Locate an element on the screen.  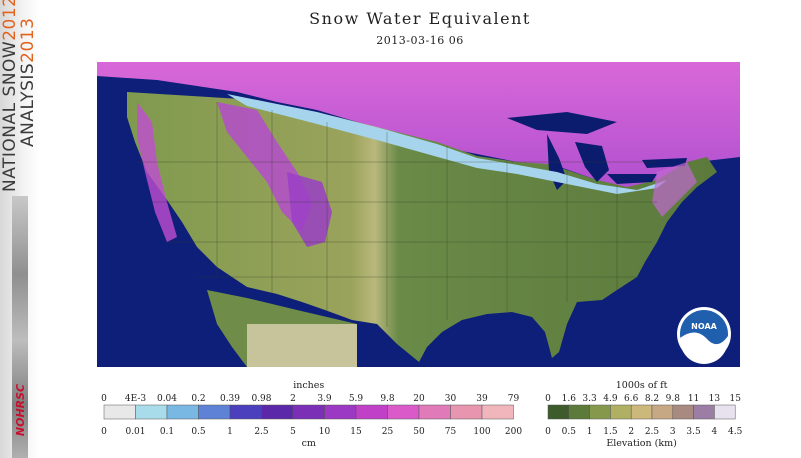
swe-legend-top-tick: 20 is located at coordinates (419, 399).